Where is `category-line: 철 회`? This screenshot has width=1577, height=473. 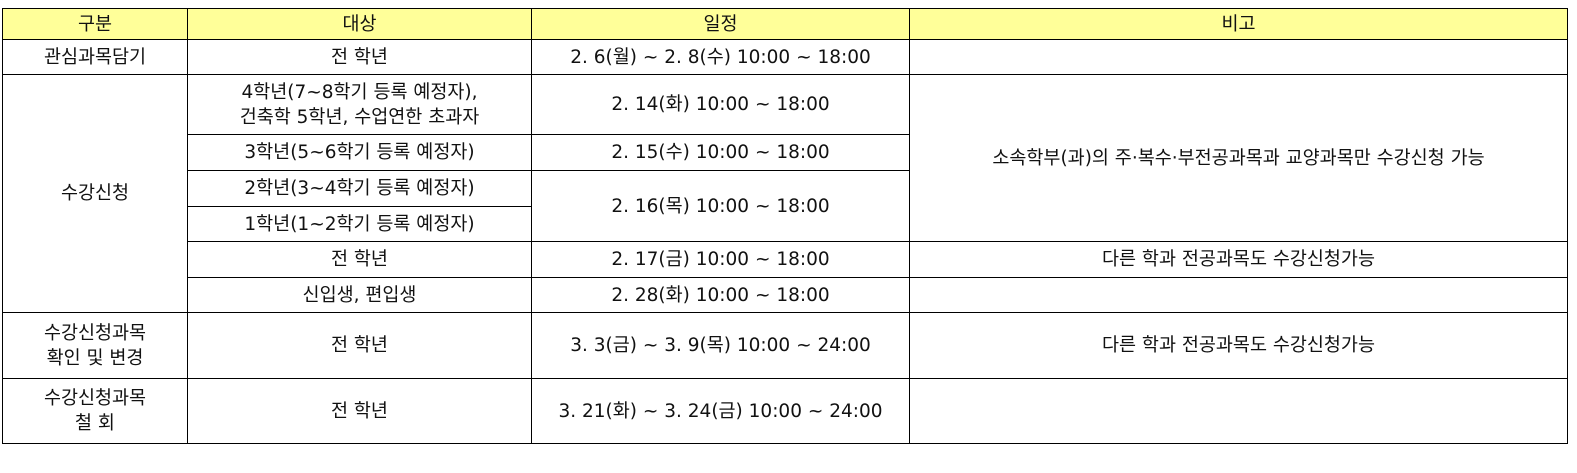
category-line: 철 회 is located at coordinates (95, 423).